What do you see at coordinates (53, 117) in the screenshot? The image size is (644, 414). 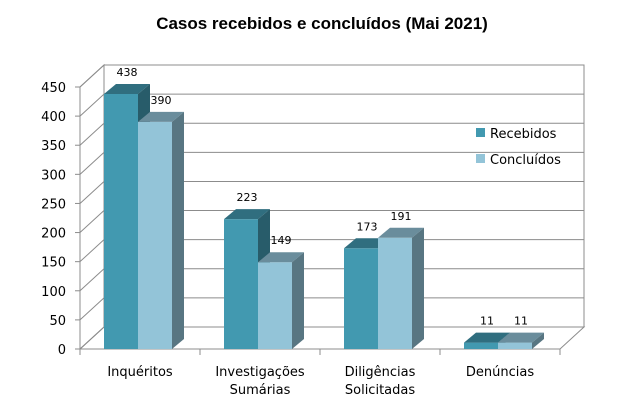 I see `y-tick-label: 400` at bounding box center [53, 117].